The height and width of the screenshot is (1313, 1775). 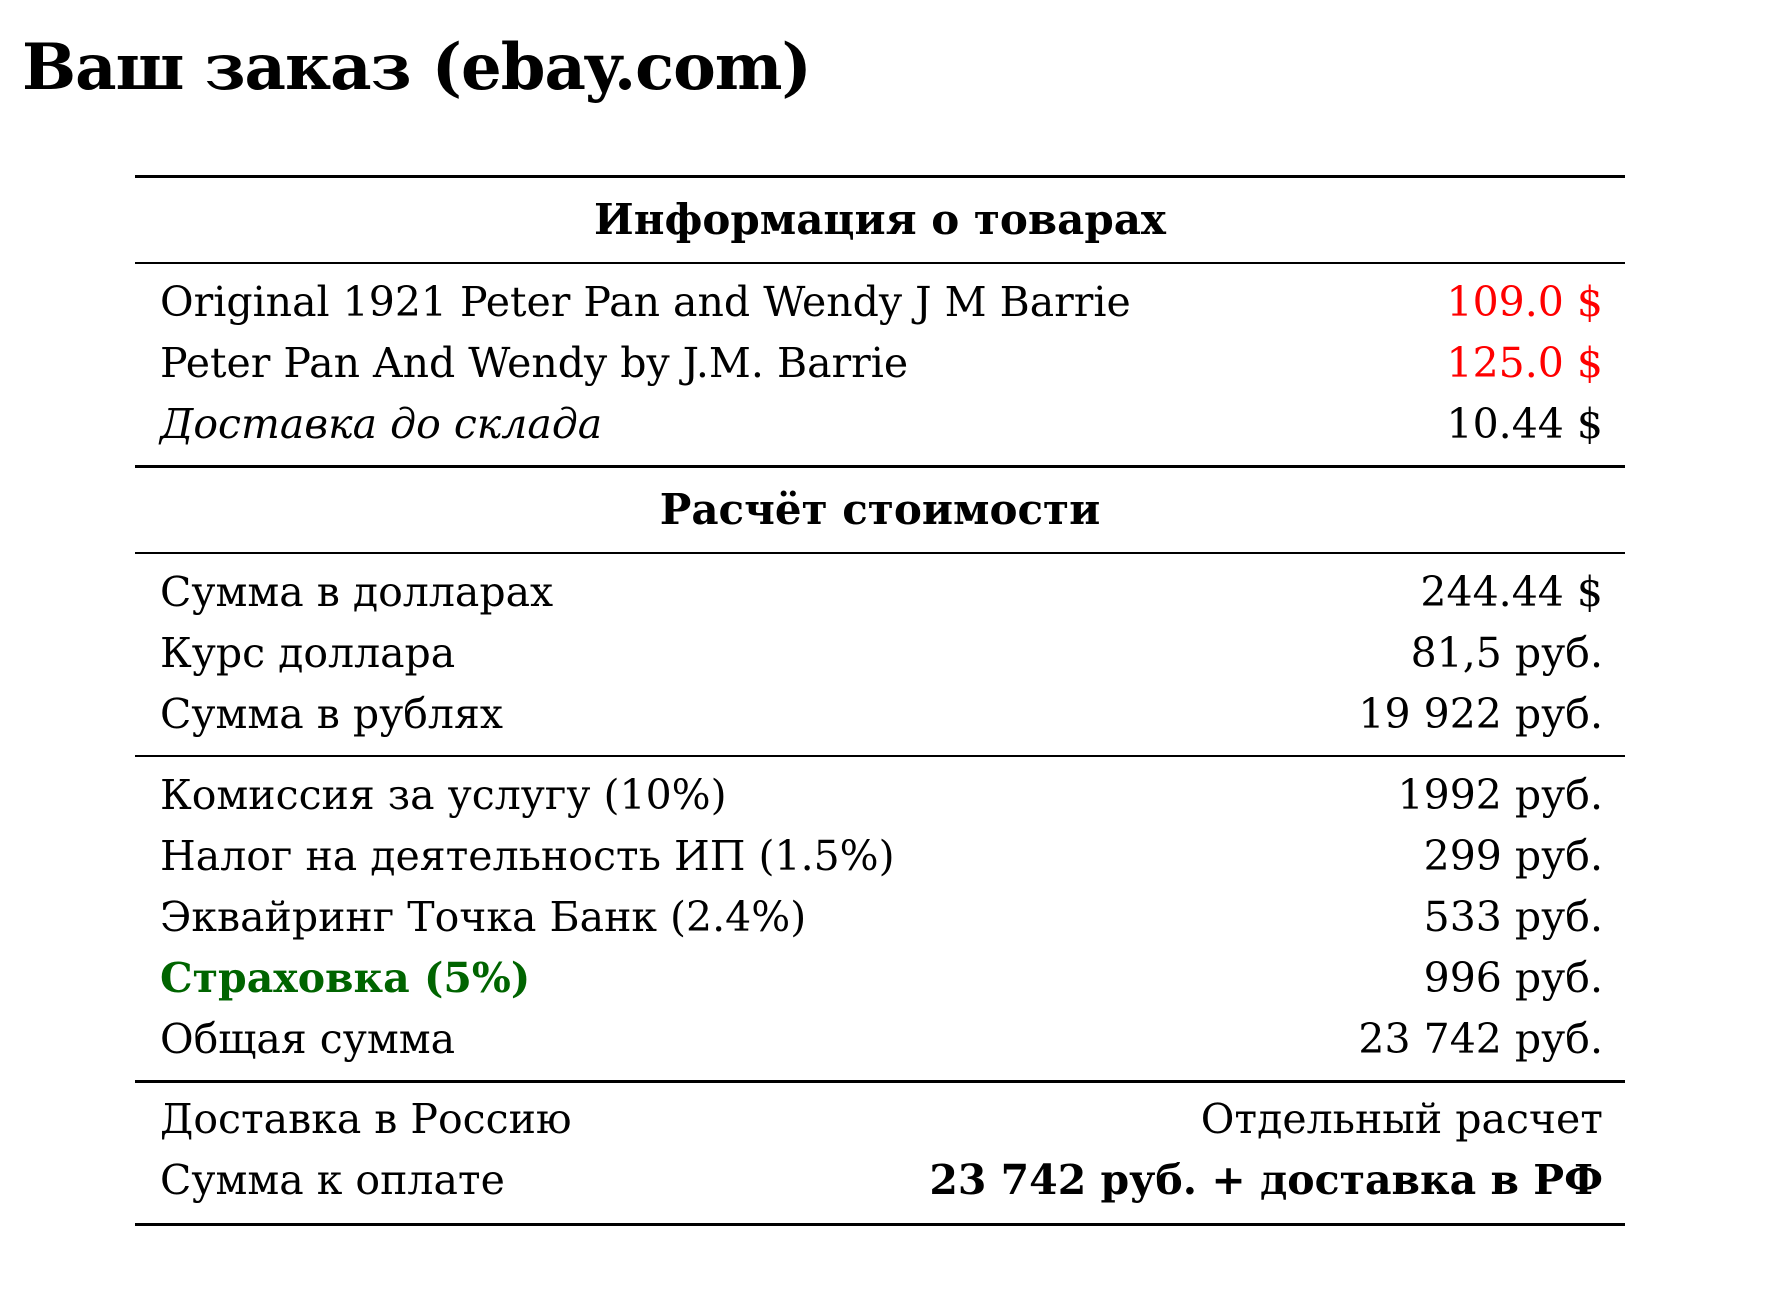 I want to click on row-label: Сумма к оплате, so click(x=332, y=1180).